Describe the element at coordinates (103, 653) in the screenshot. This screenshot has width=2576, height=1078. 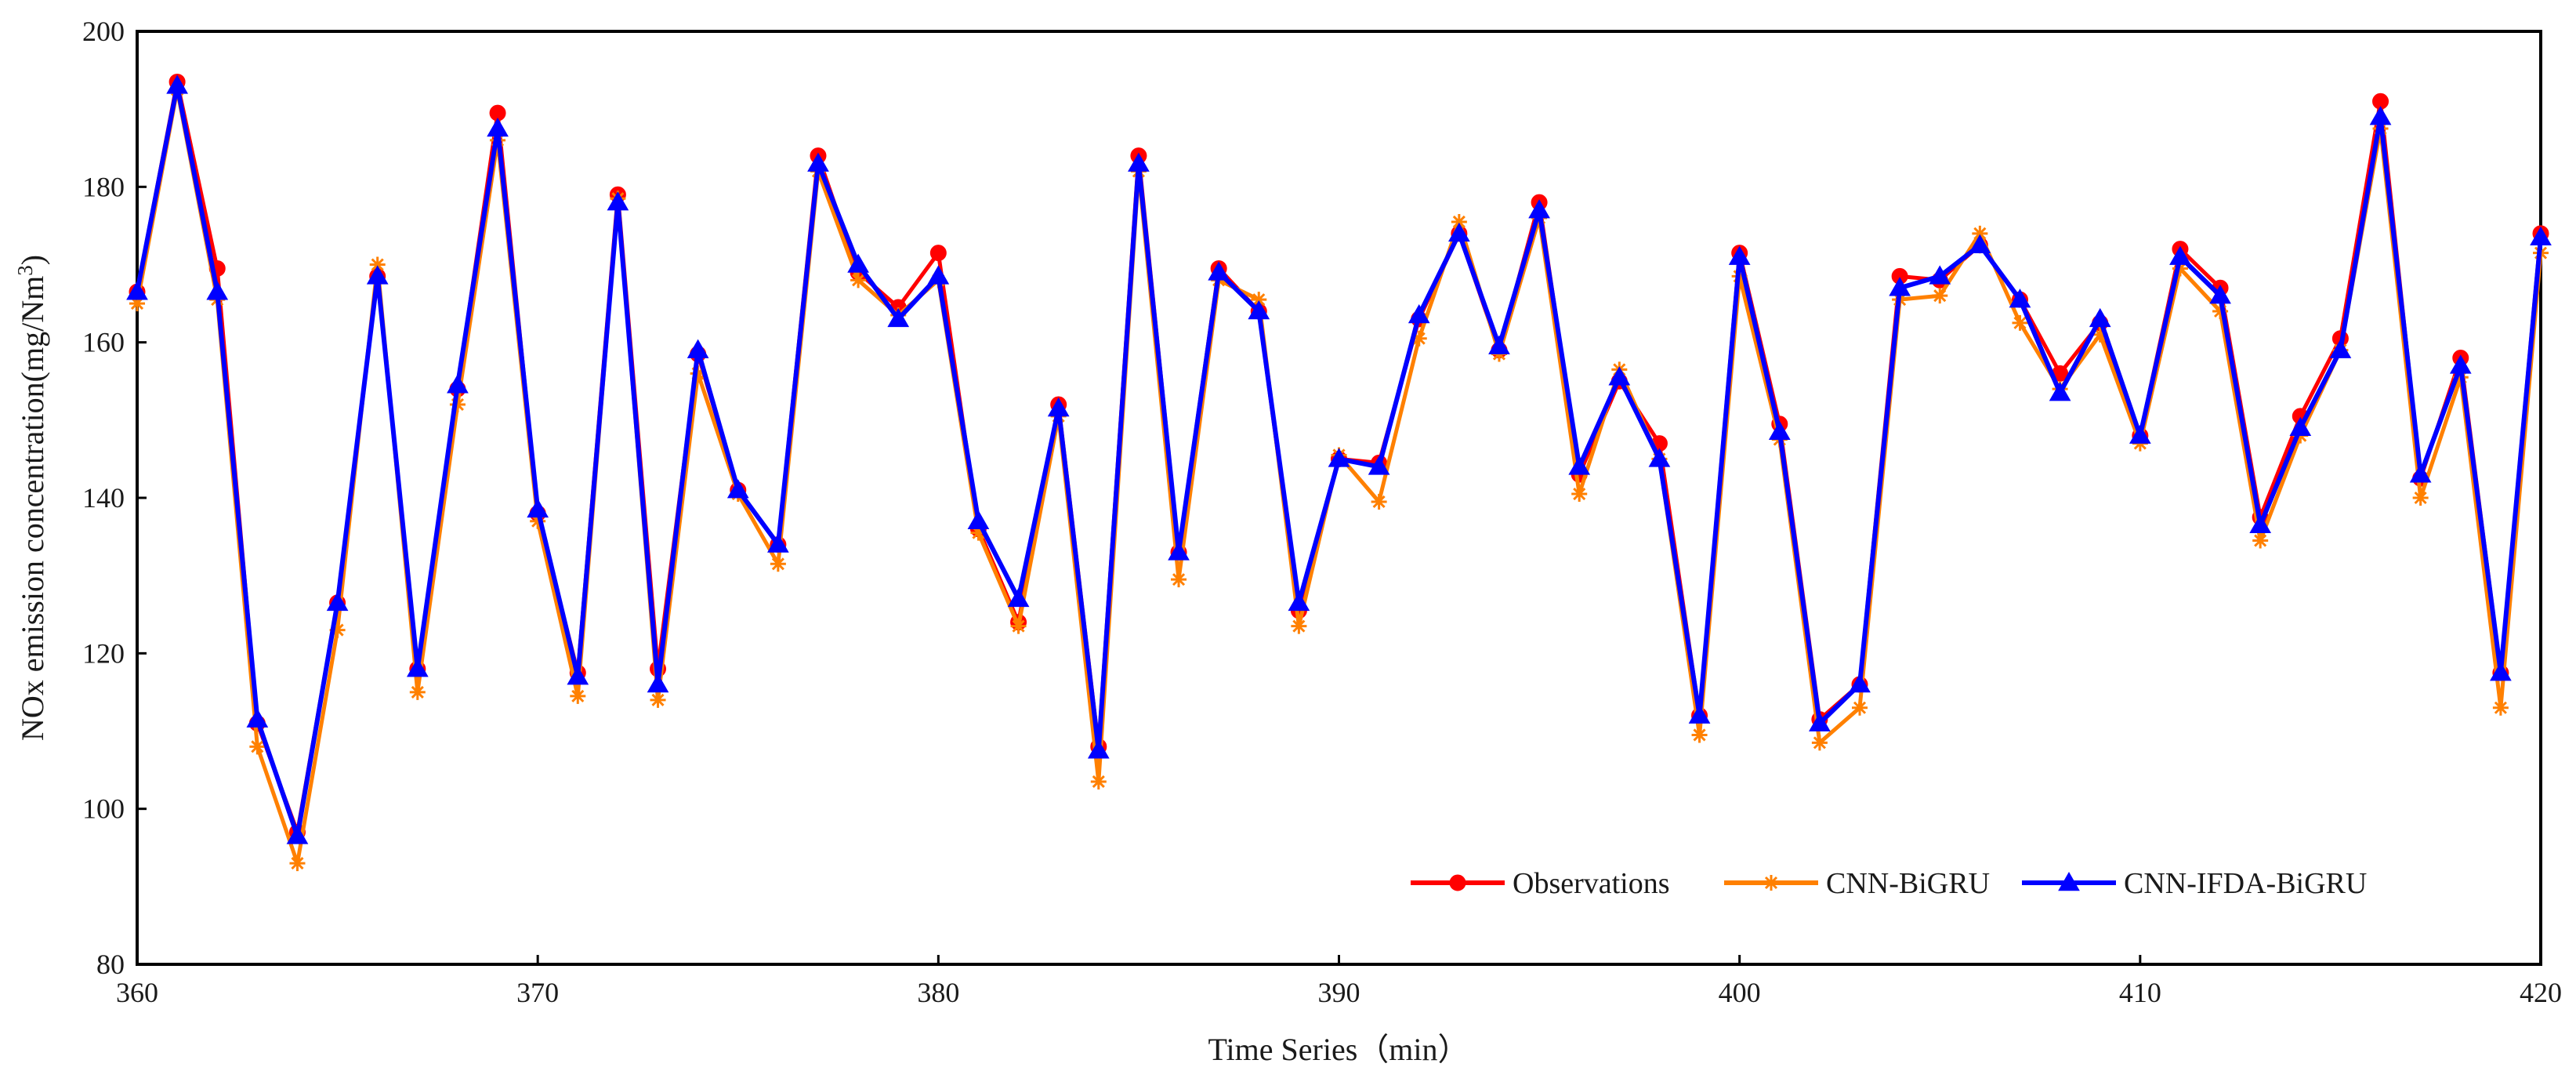
I see `y-tick-label-120: 120` at that location.